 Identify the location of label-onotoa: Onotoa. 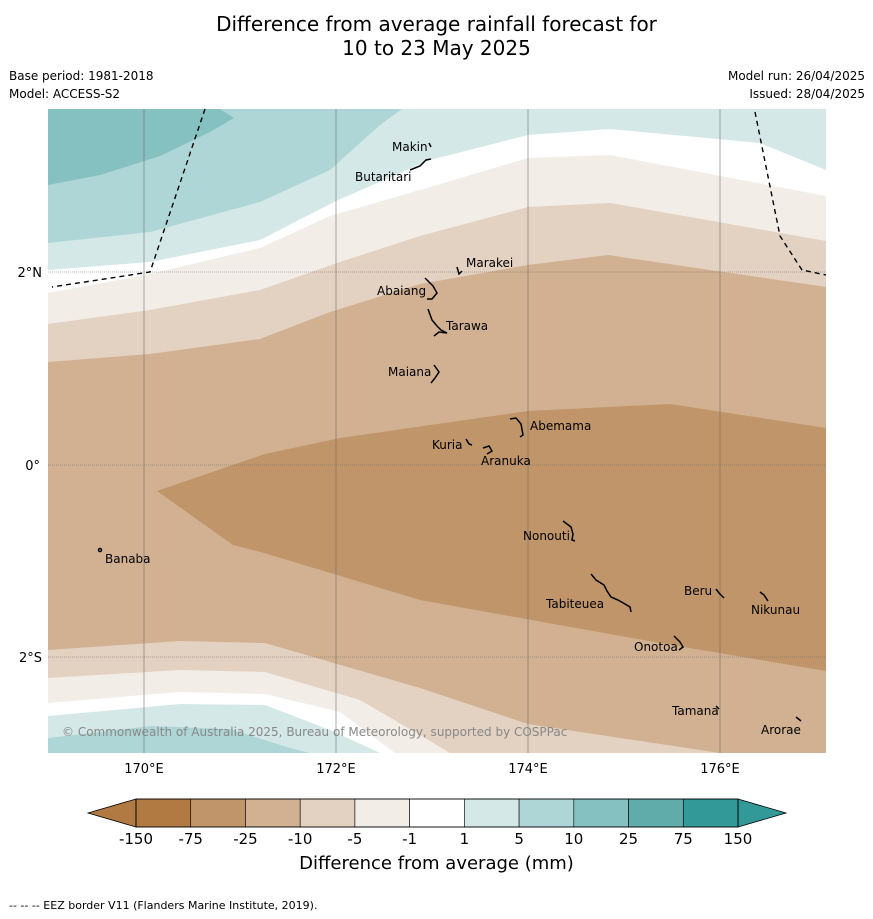
(656, 647).